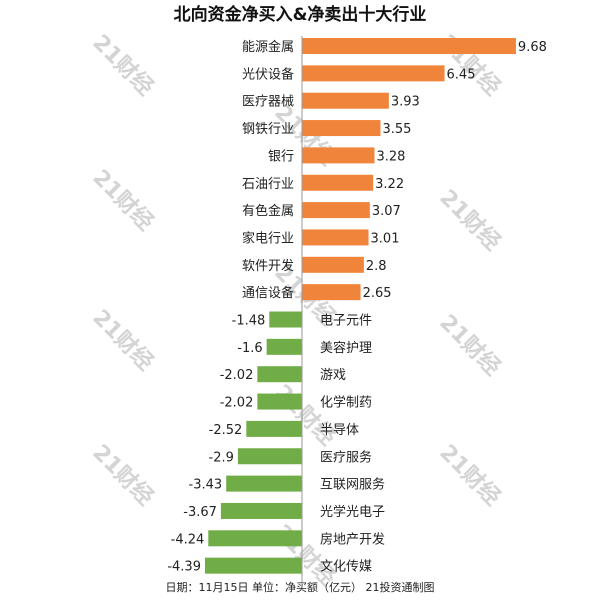  What do you see at coordinates (281, 156) in the screenshot?
I see `category-label-4: 银行` at bounding box center [281, 156].